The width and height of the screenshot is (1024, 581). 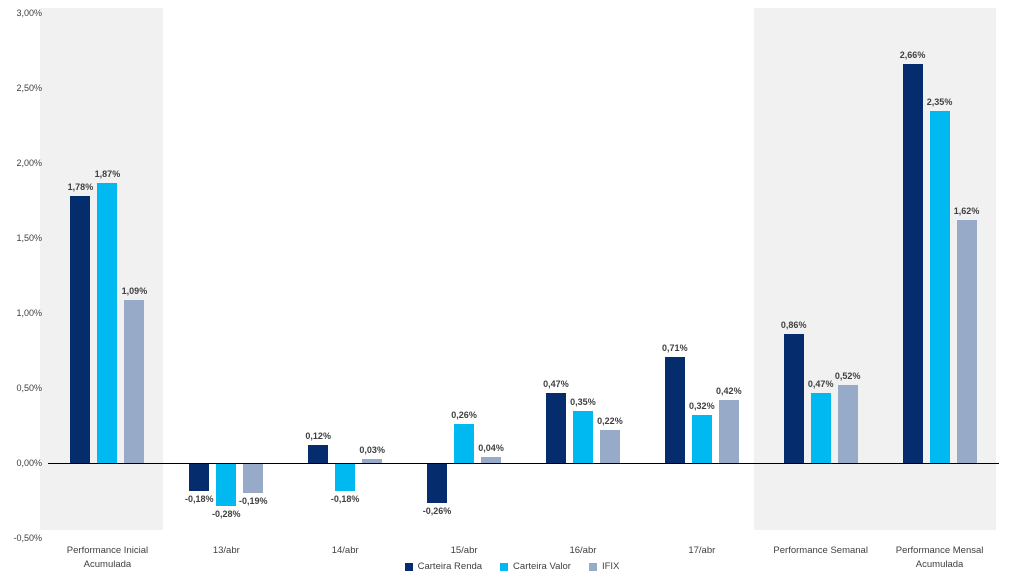 I want to click on bar-value-label: -0,19%, so click(x=253, y=500).